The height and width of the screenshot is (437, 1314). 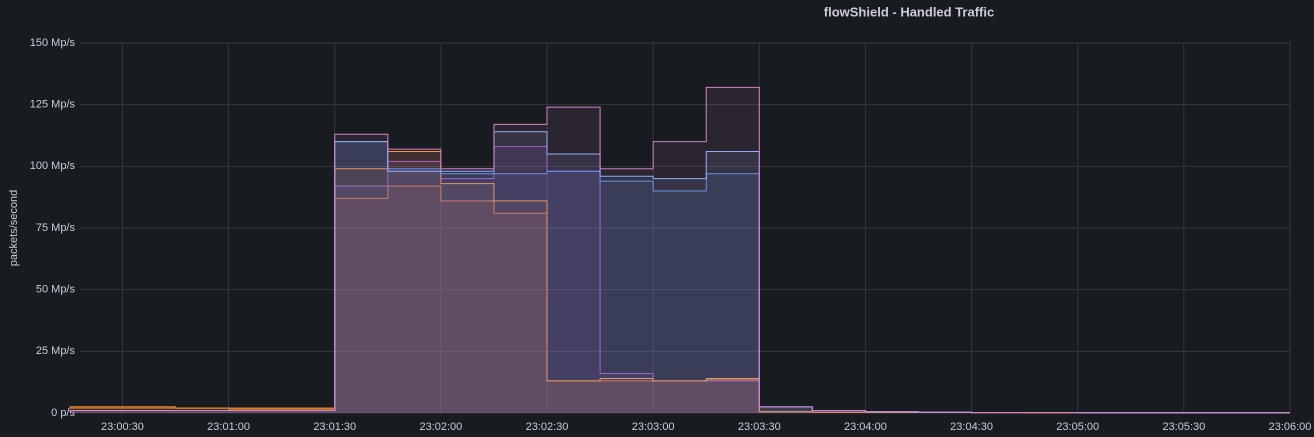 What do you see at coordinates (56, 228) in the screenshot?
I see `y-tick-label: 75 Mp/s` at bounding box center [56, 228].